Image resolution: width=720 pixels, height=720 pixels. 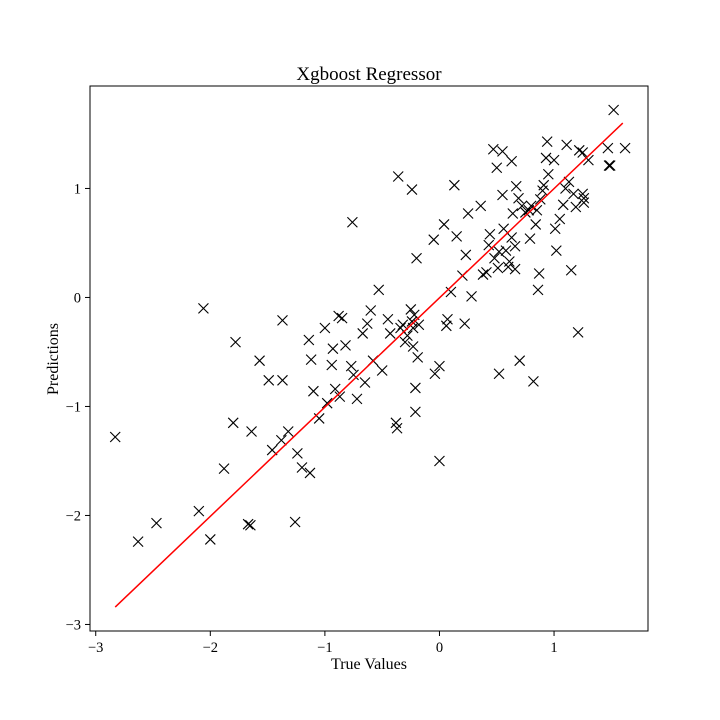 What do you see at coordinates (439, 648) in the screenshot?
I see `x-tick-label: 0` at bounding box center [439, 648].